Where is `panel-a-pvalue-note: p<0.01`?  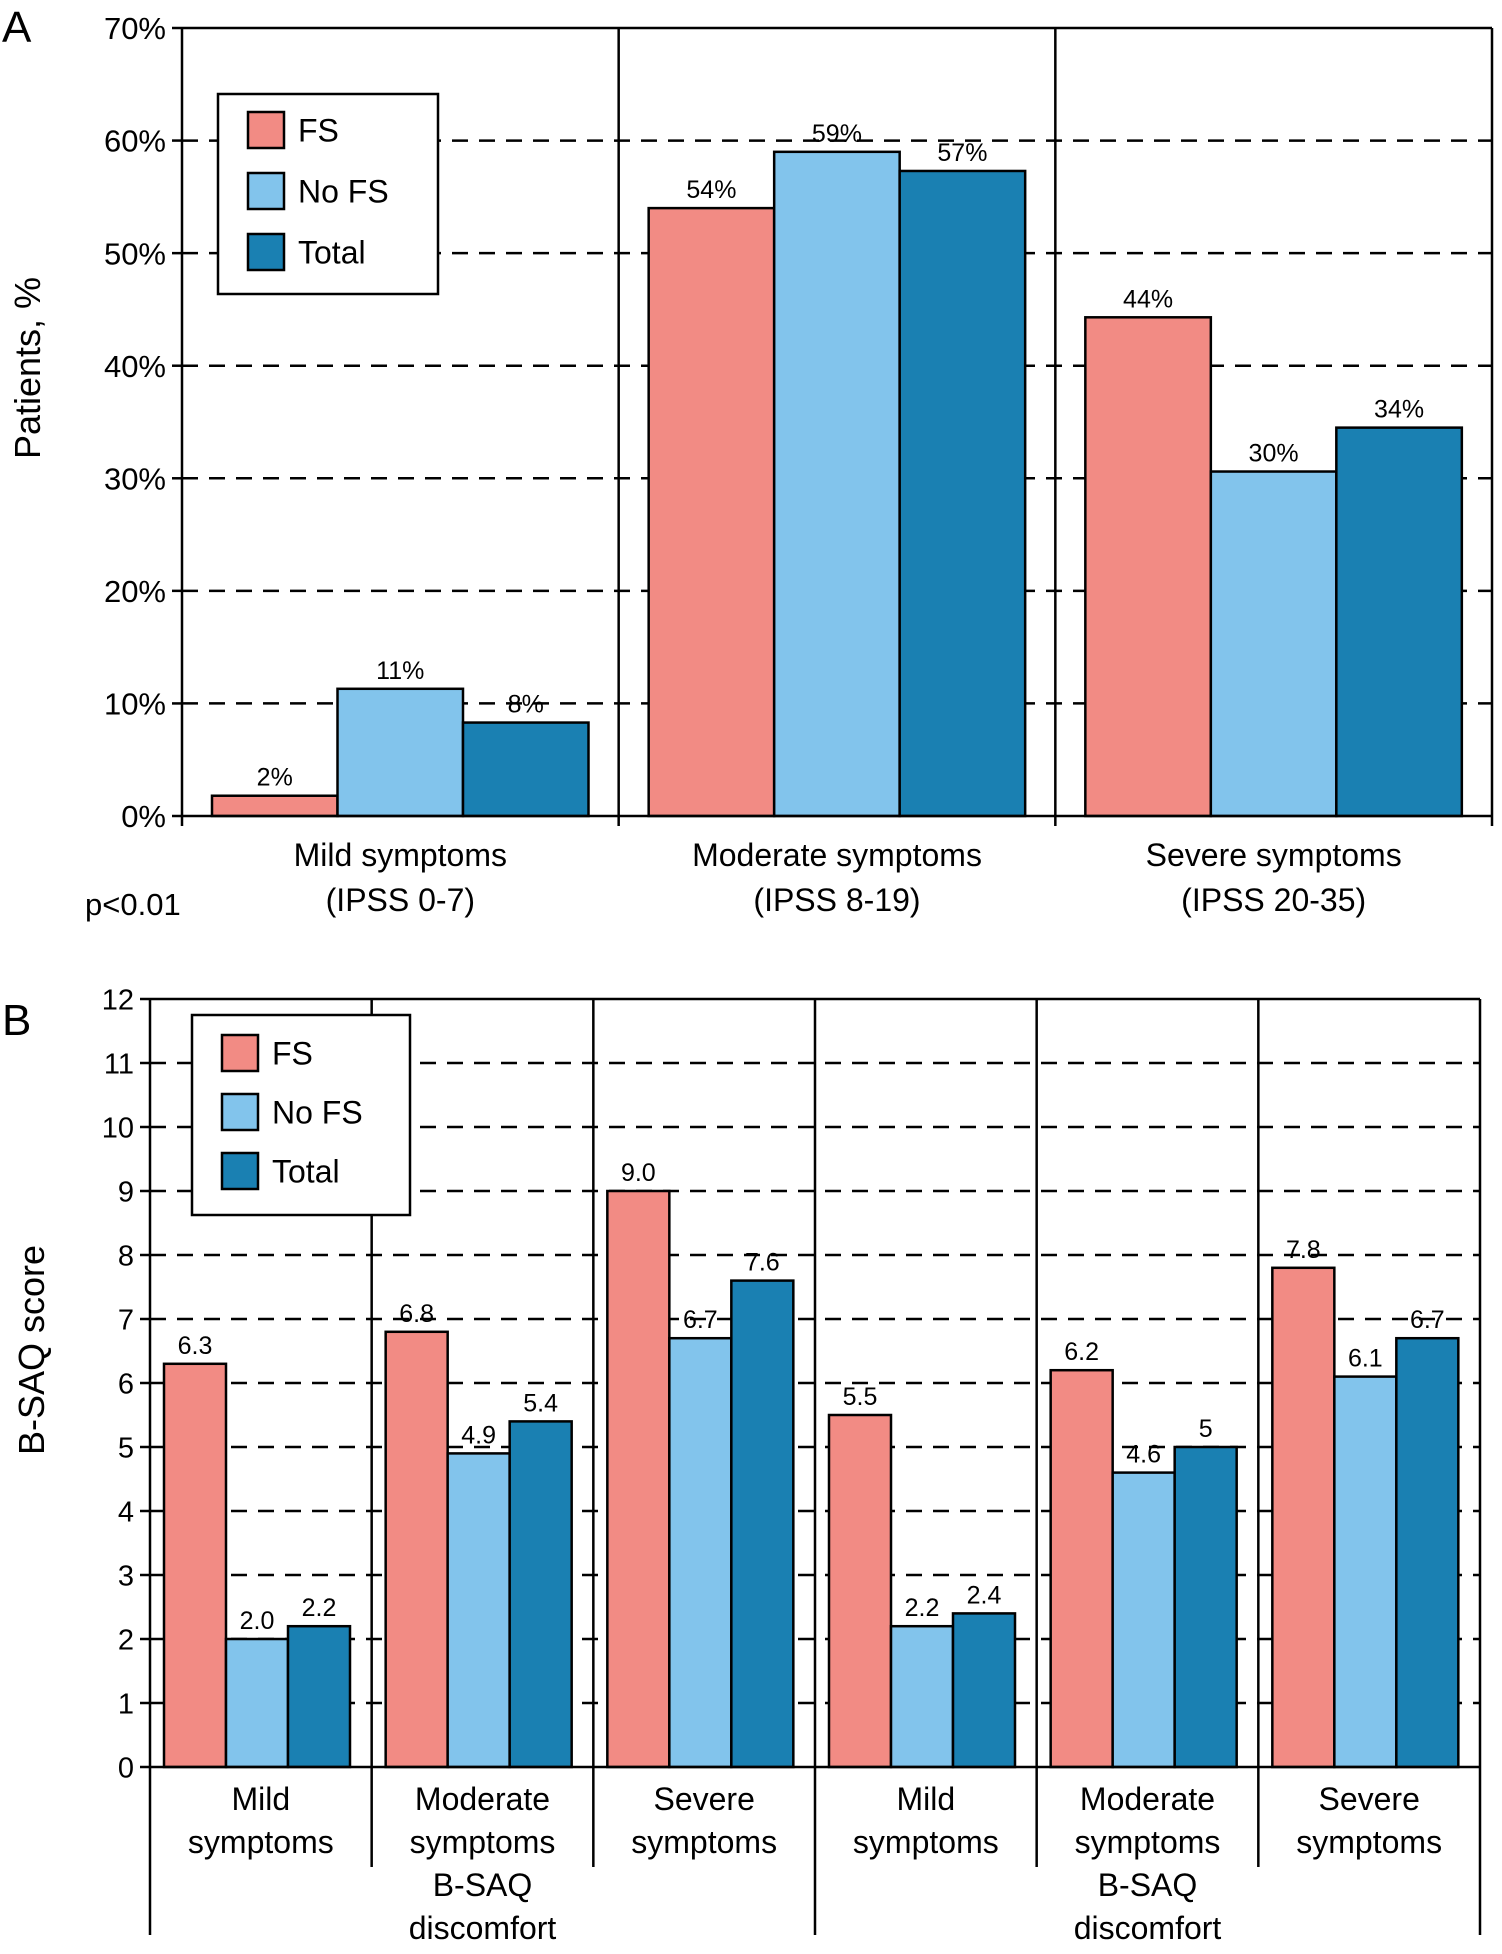 panel-a-pvalue-note: p<0.01 is located at coordinates (133, 904).